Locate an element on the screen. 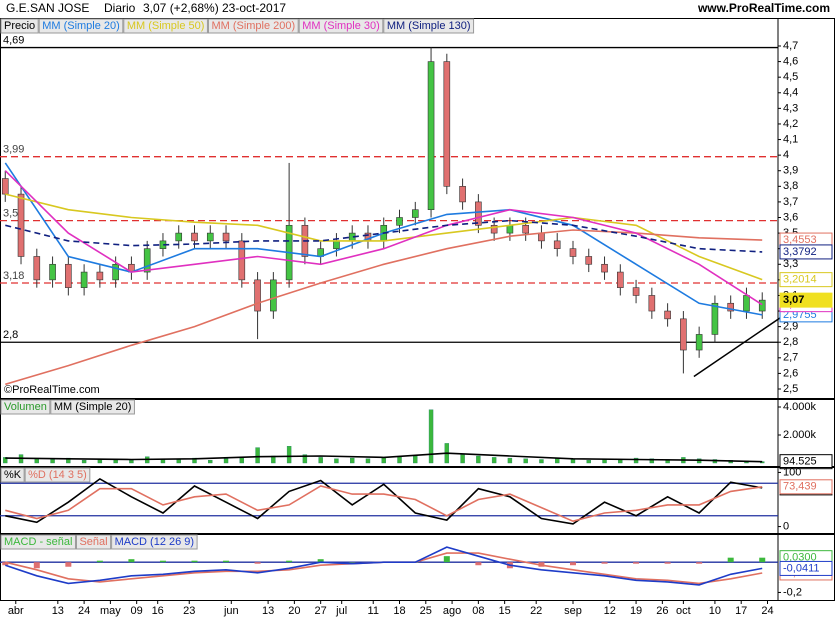 The height and width of the screenshot is (620, 835). y-tick-label: 4,6 is located at coordinates (790, 61).